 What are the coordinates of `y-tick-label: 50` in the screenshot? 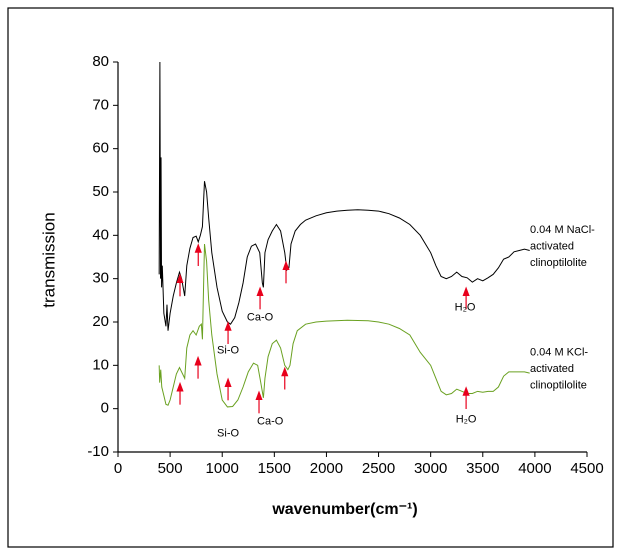 It's located at (100, 191).